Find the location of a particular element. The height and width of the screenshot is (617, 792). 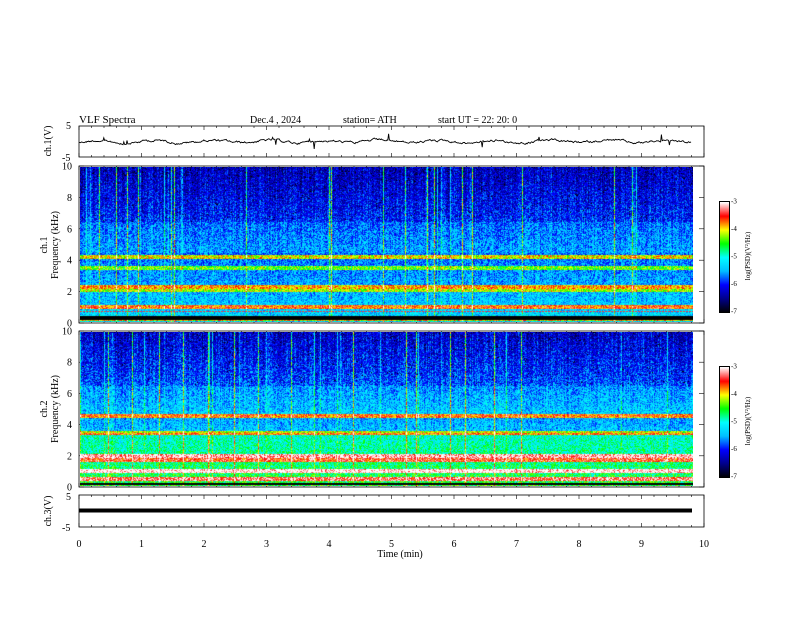

ch1-colorbar-ticks: -3 -4 -5 -6 -7 is located at coordinates (734, 257).